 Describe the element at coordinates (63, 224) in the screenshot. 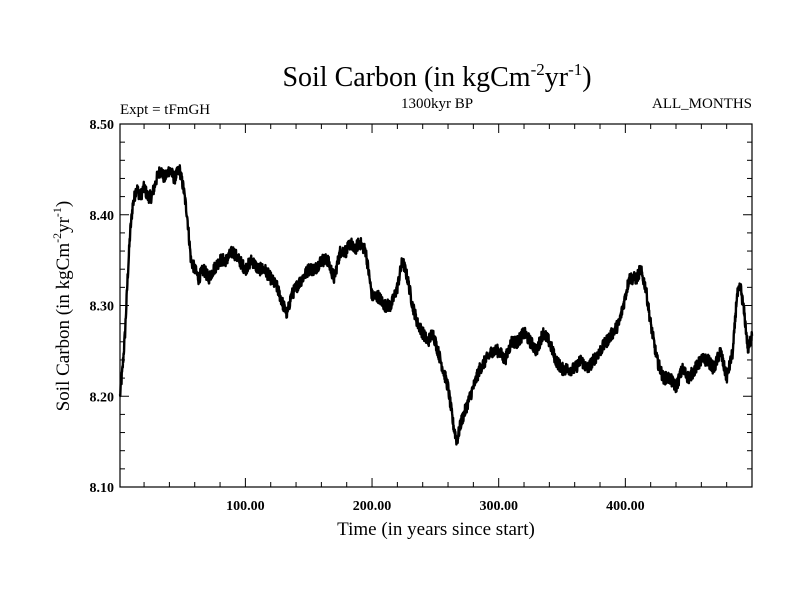

I see `y-axis-label-mid: yr` at that location.